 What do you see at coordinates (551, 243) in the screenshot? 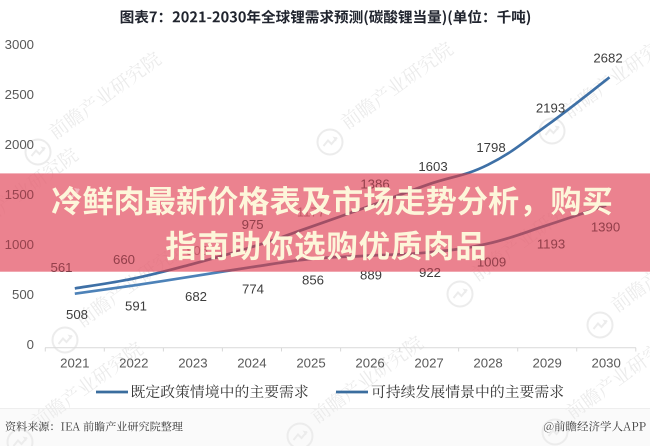
I see `svg-text: 1193` at bounding box center [551, 243].